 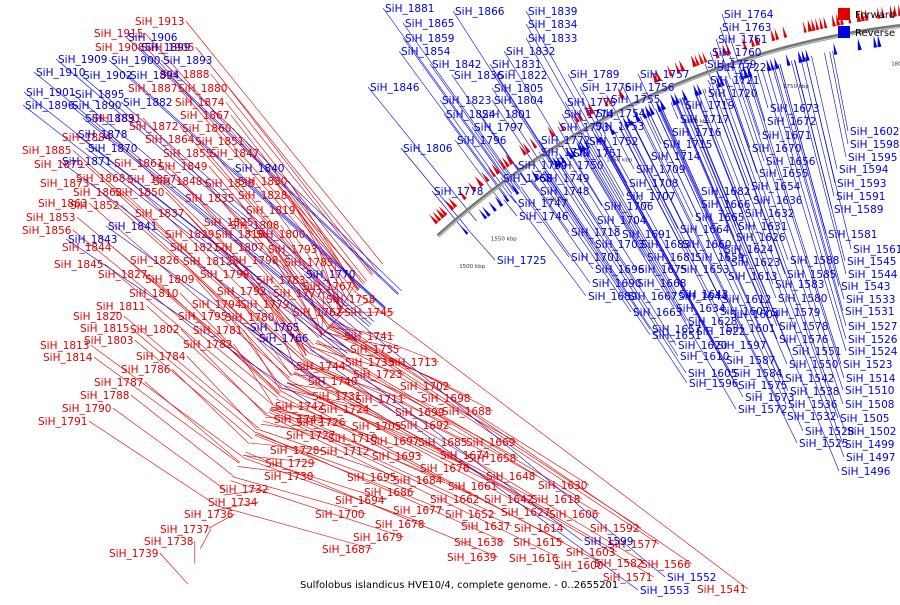 I want to click on forward-gene-label: SiH_1737, so click(x=184, y=530).